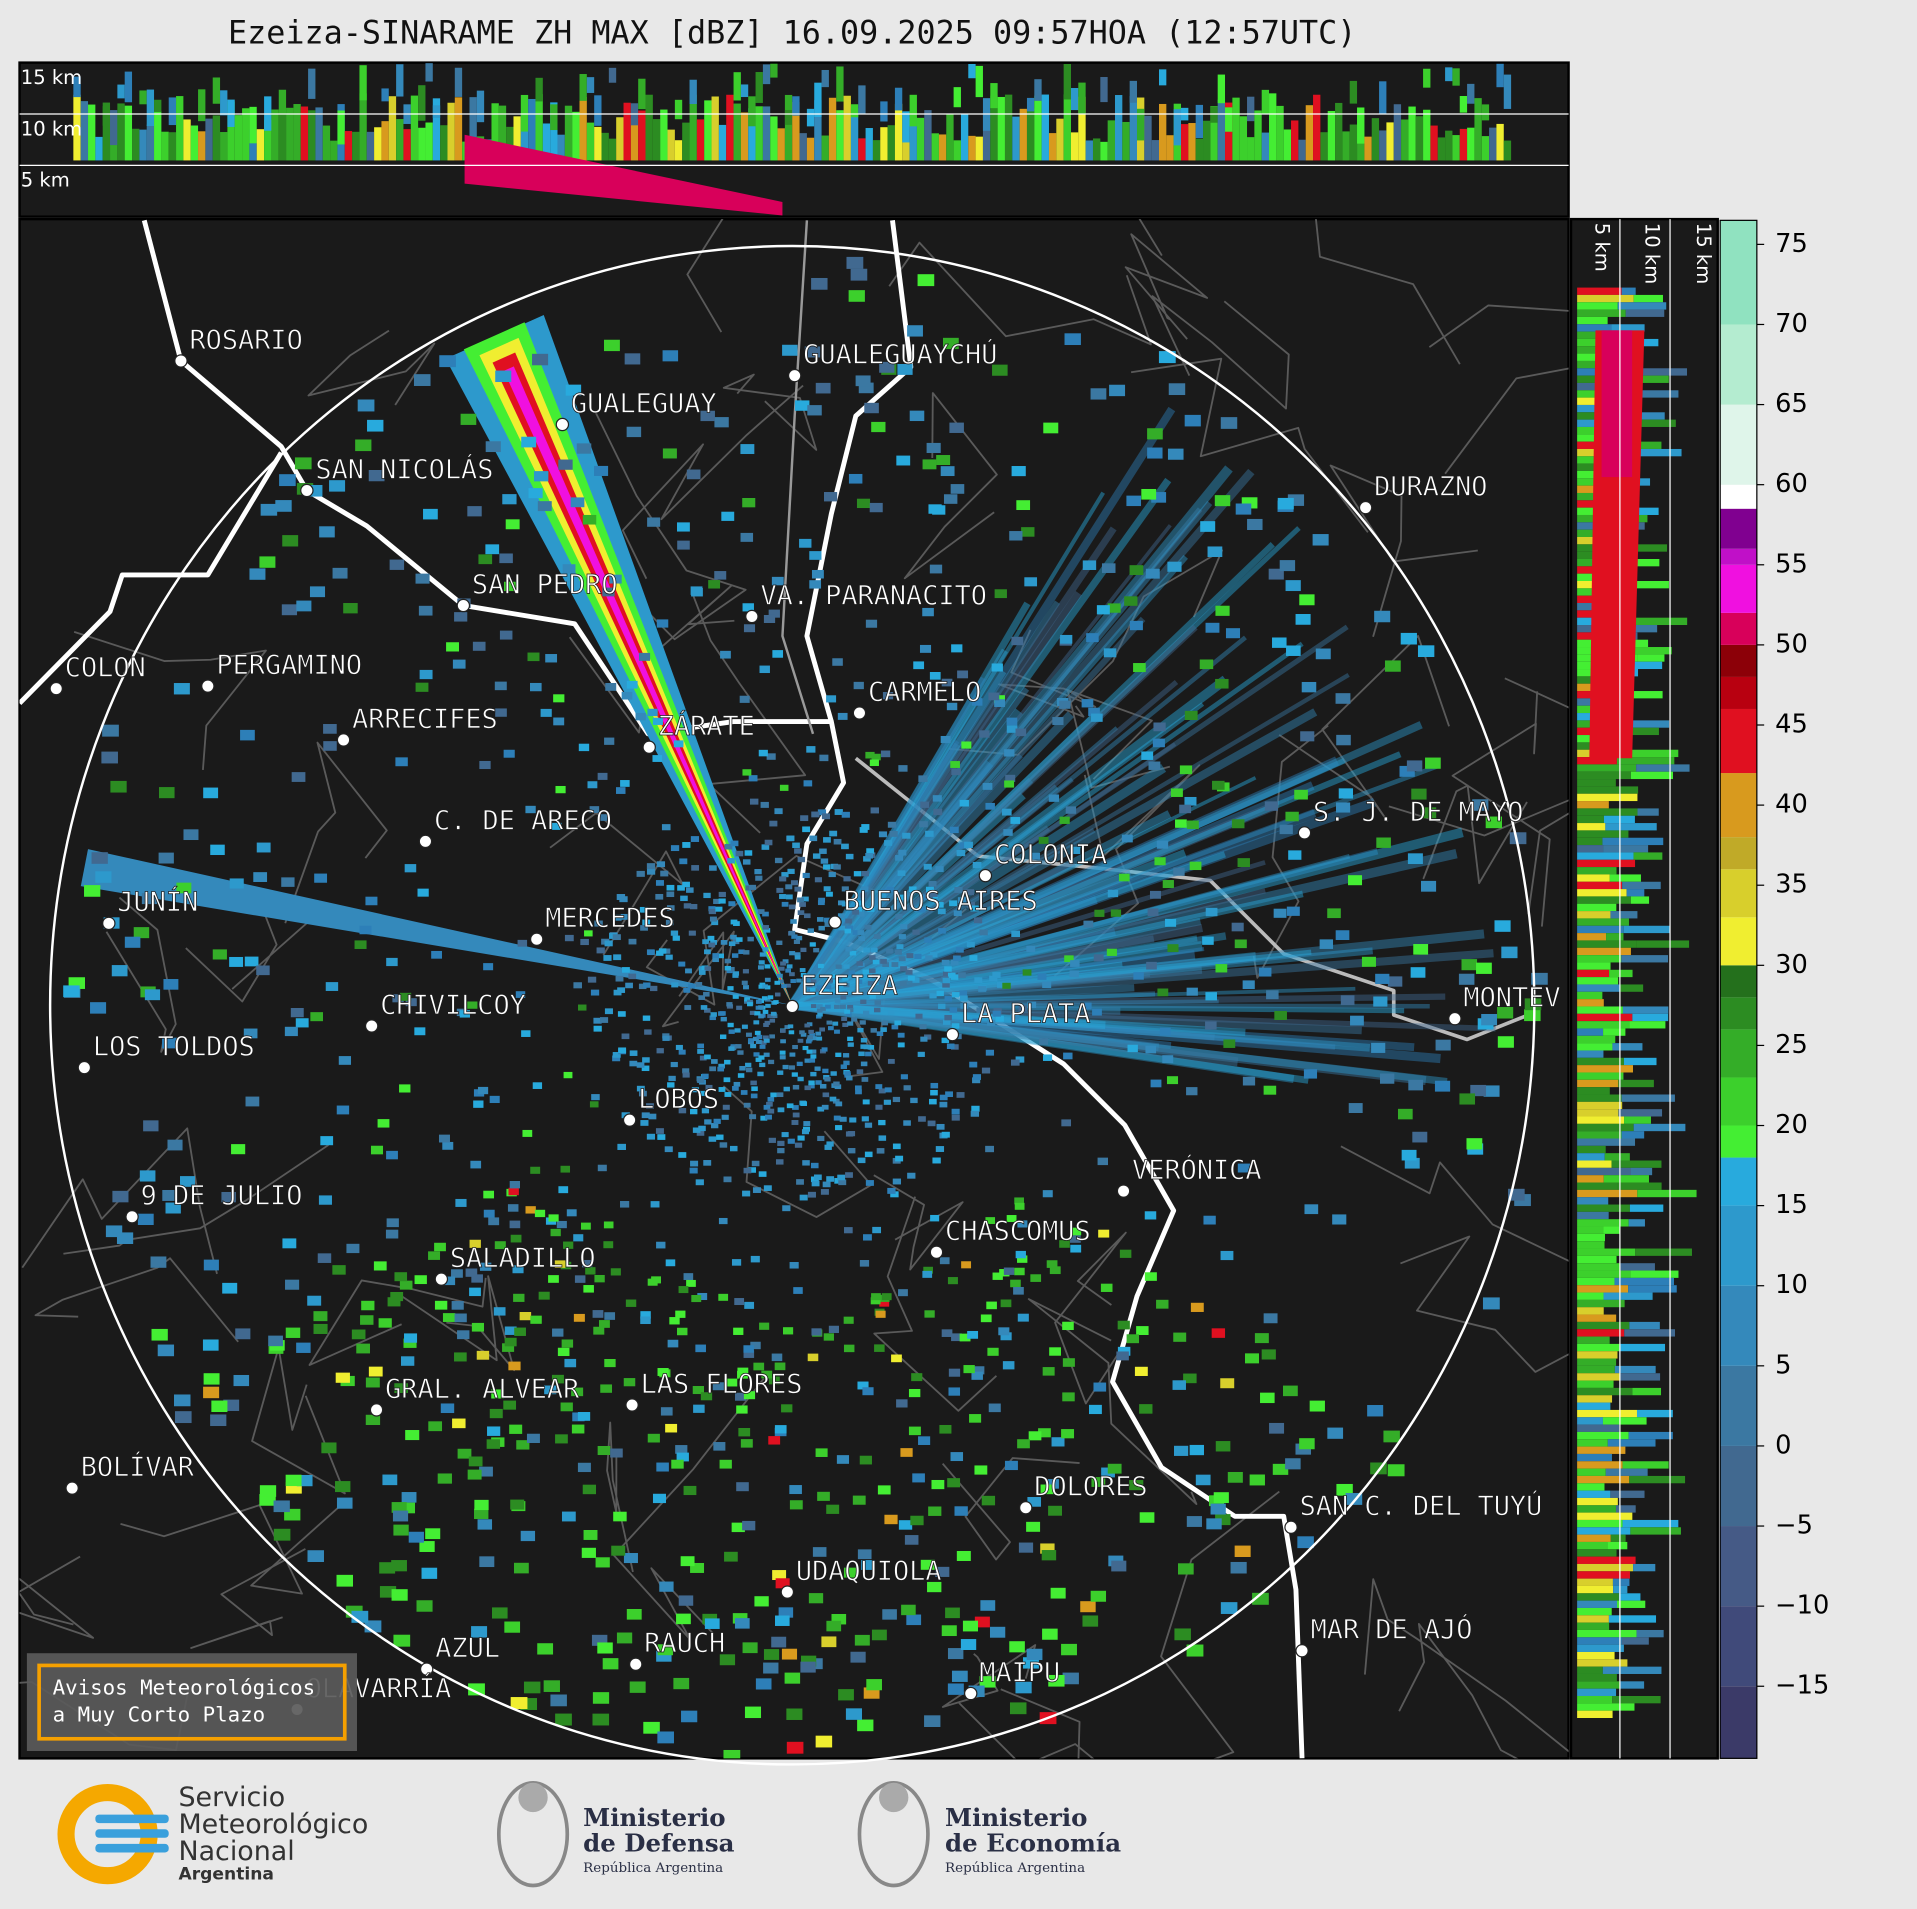 The width and height of the screenshot is (1917, 1909). I want to click on logo-stripe, so click(132, 1833).